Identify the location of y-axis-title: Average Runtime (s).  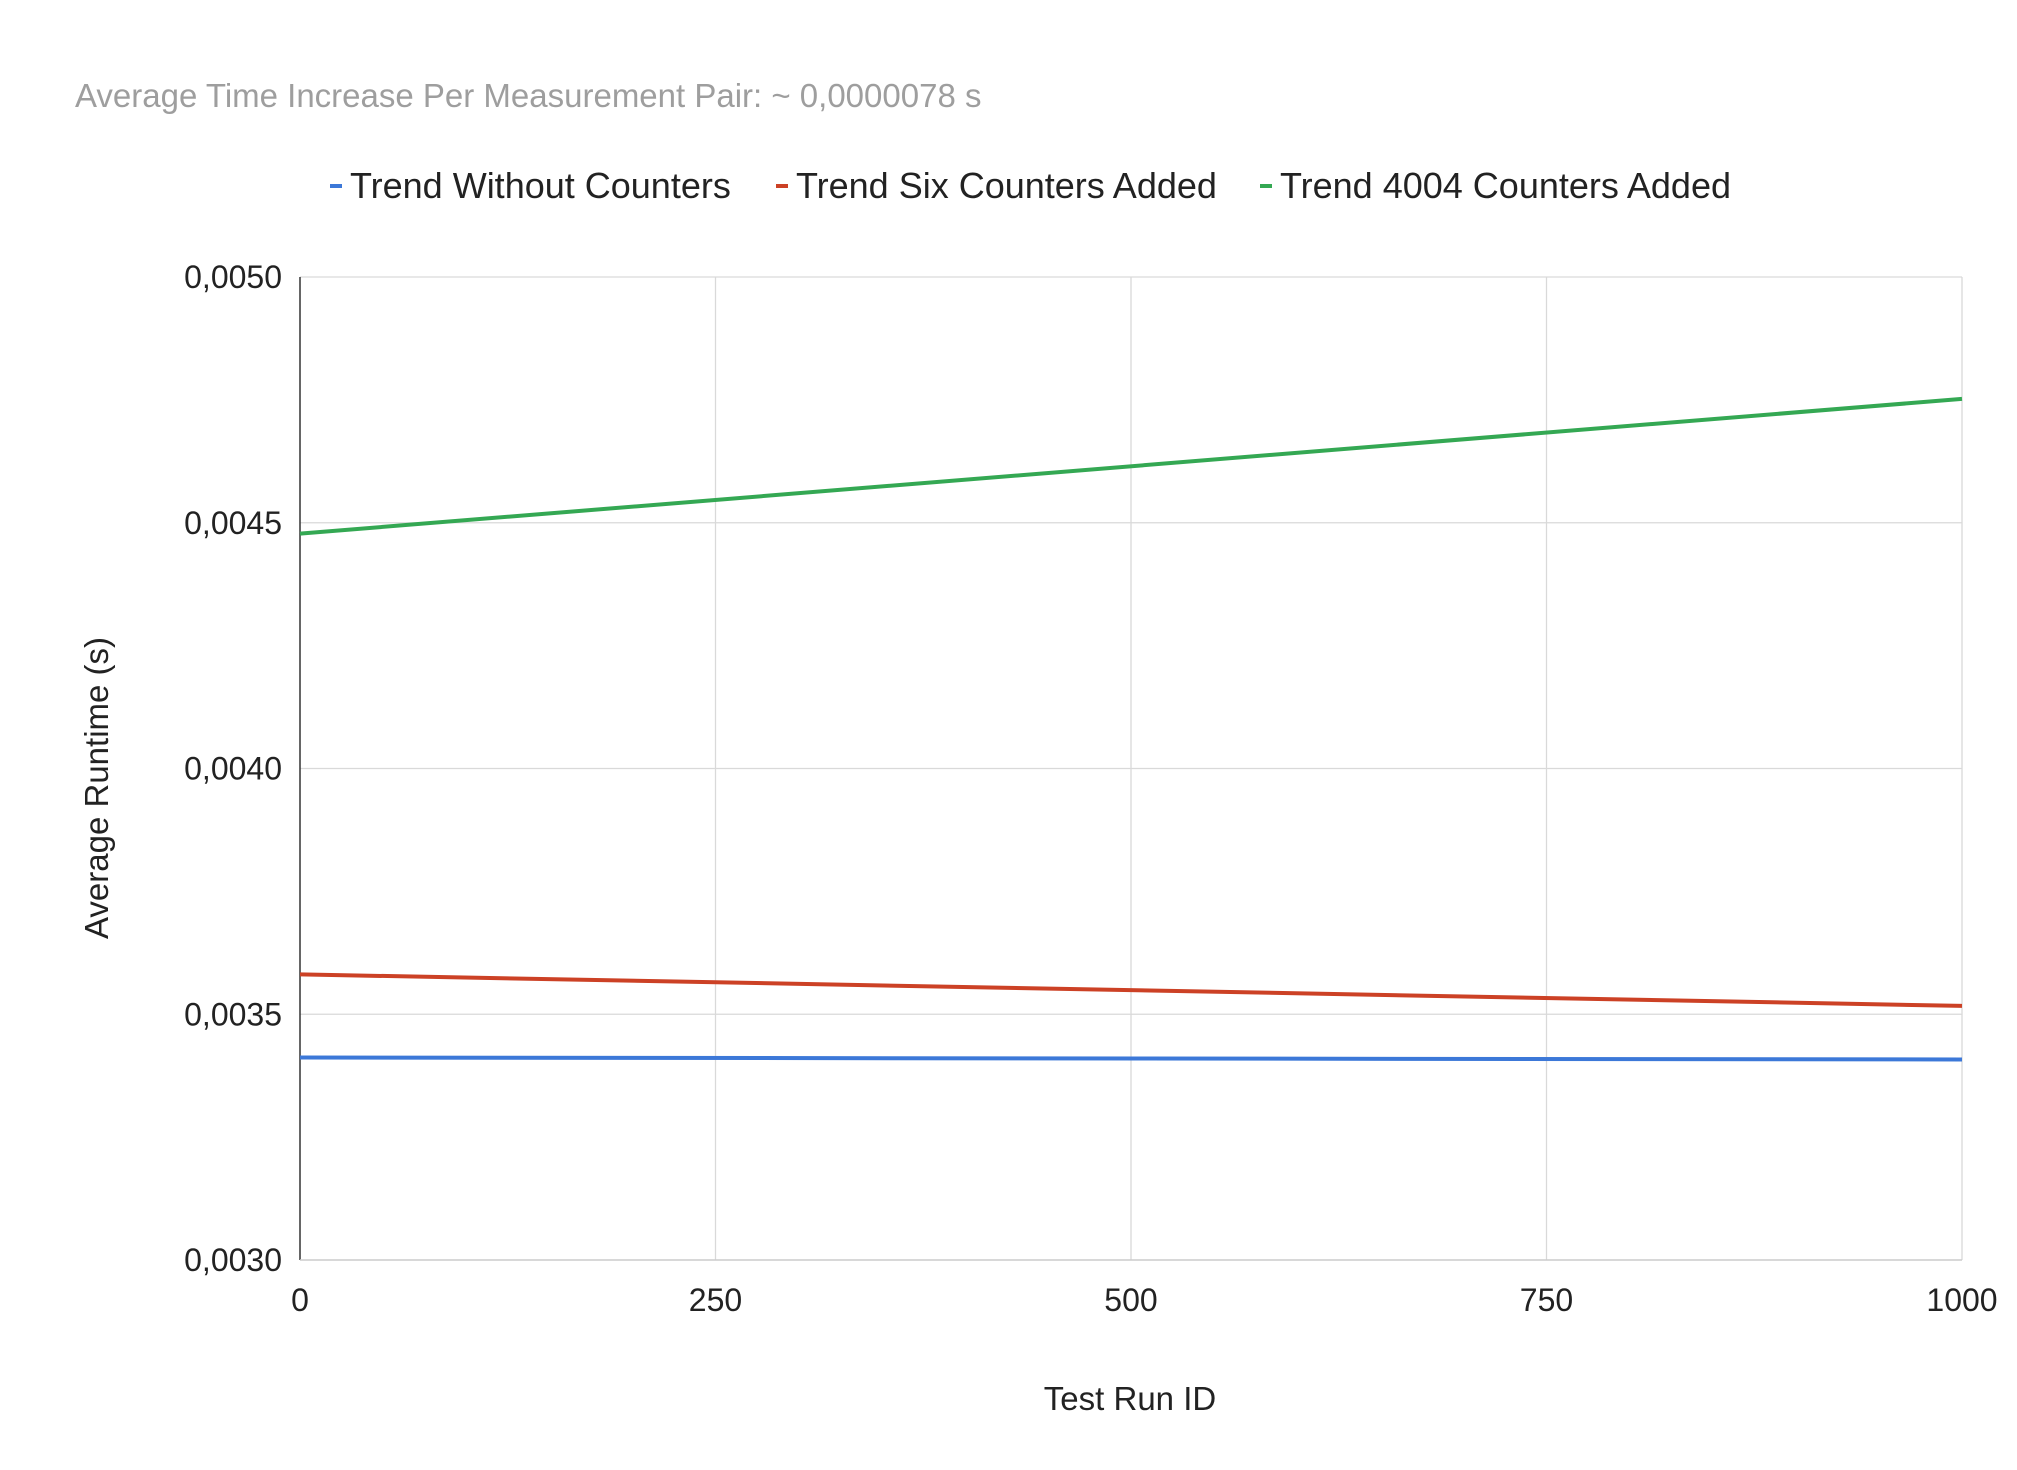
(96, 788).